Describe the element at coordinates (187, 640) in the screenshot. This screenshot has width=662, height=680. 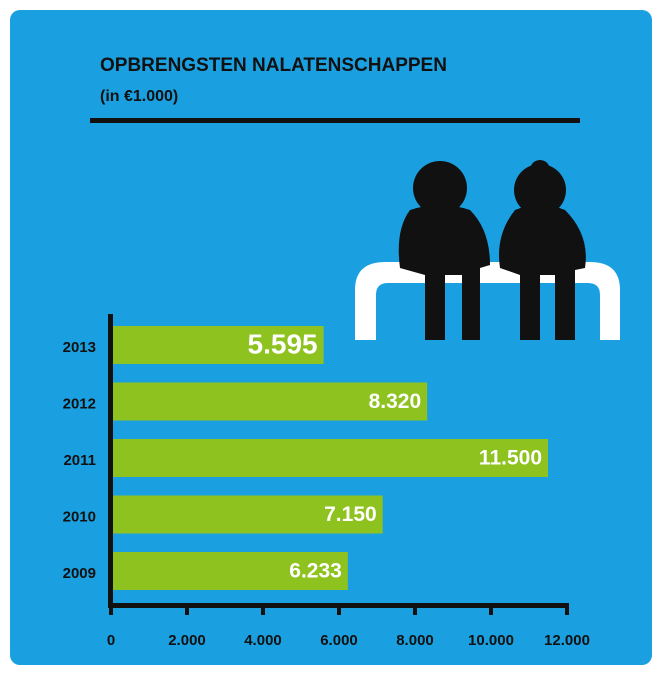
I see `x-tick-label: 2.000` at that location.